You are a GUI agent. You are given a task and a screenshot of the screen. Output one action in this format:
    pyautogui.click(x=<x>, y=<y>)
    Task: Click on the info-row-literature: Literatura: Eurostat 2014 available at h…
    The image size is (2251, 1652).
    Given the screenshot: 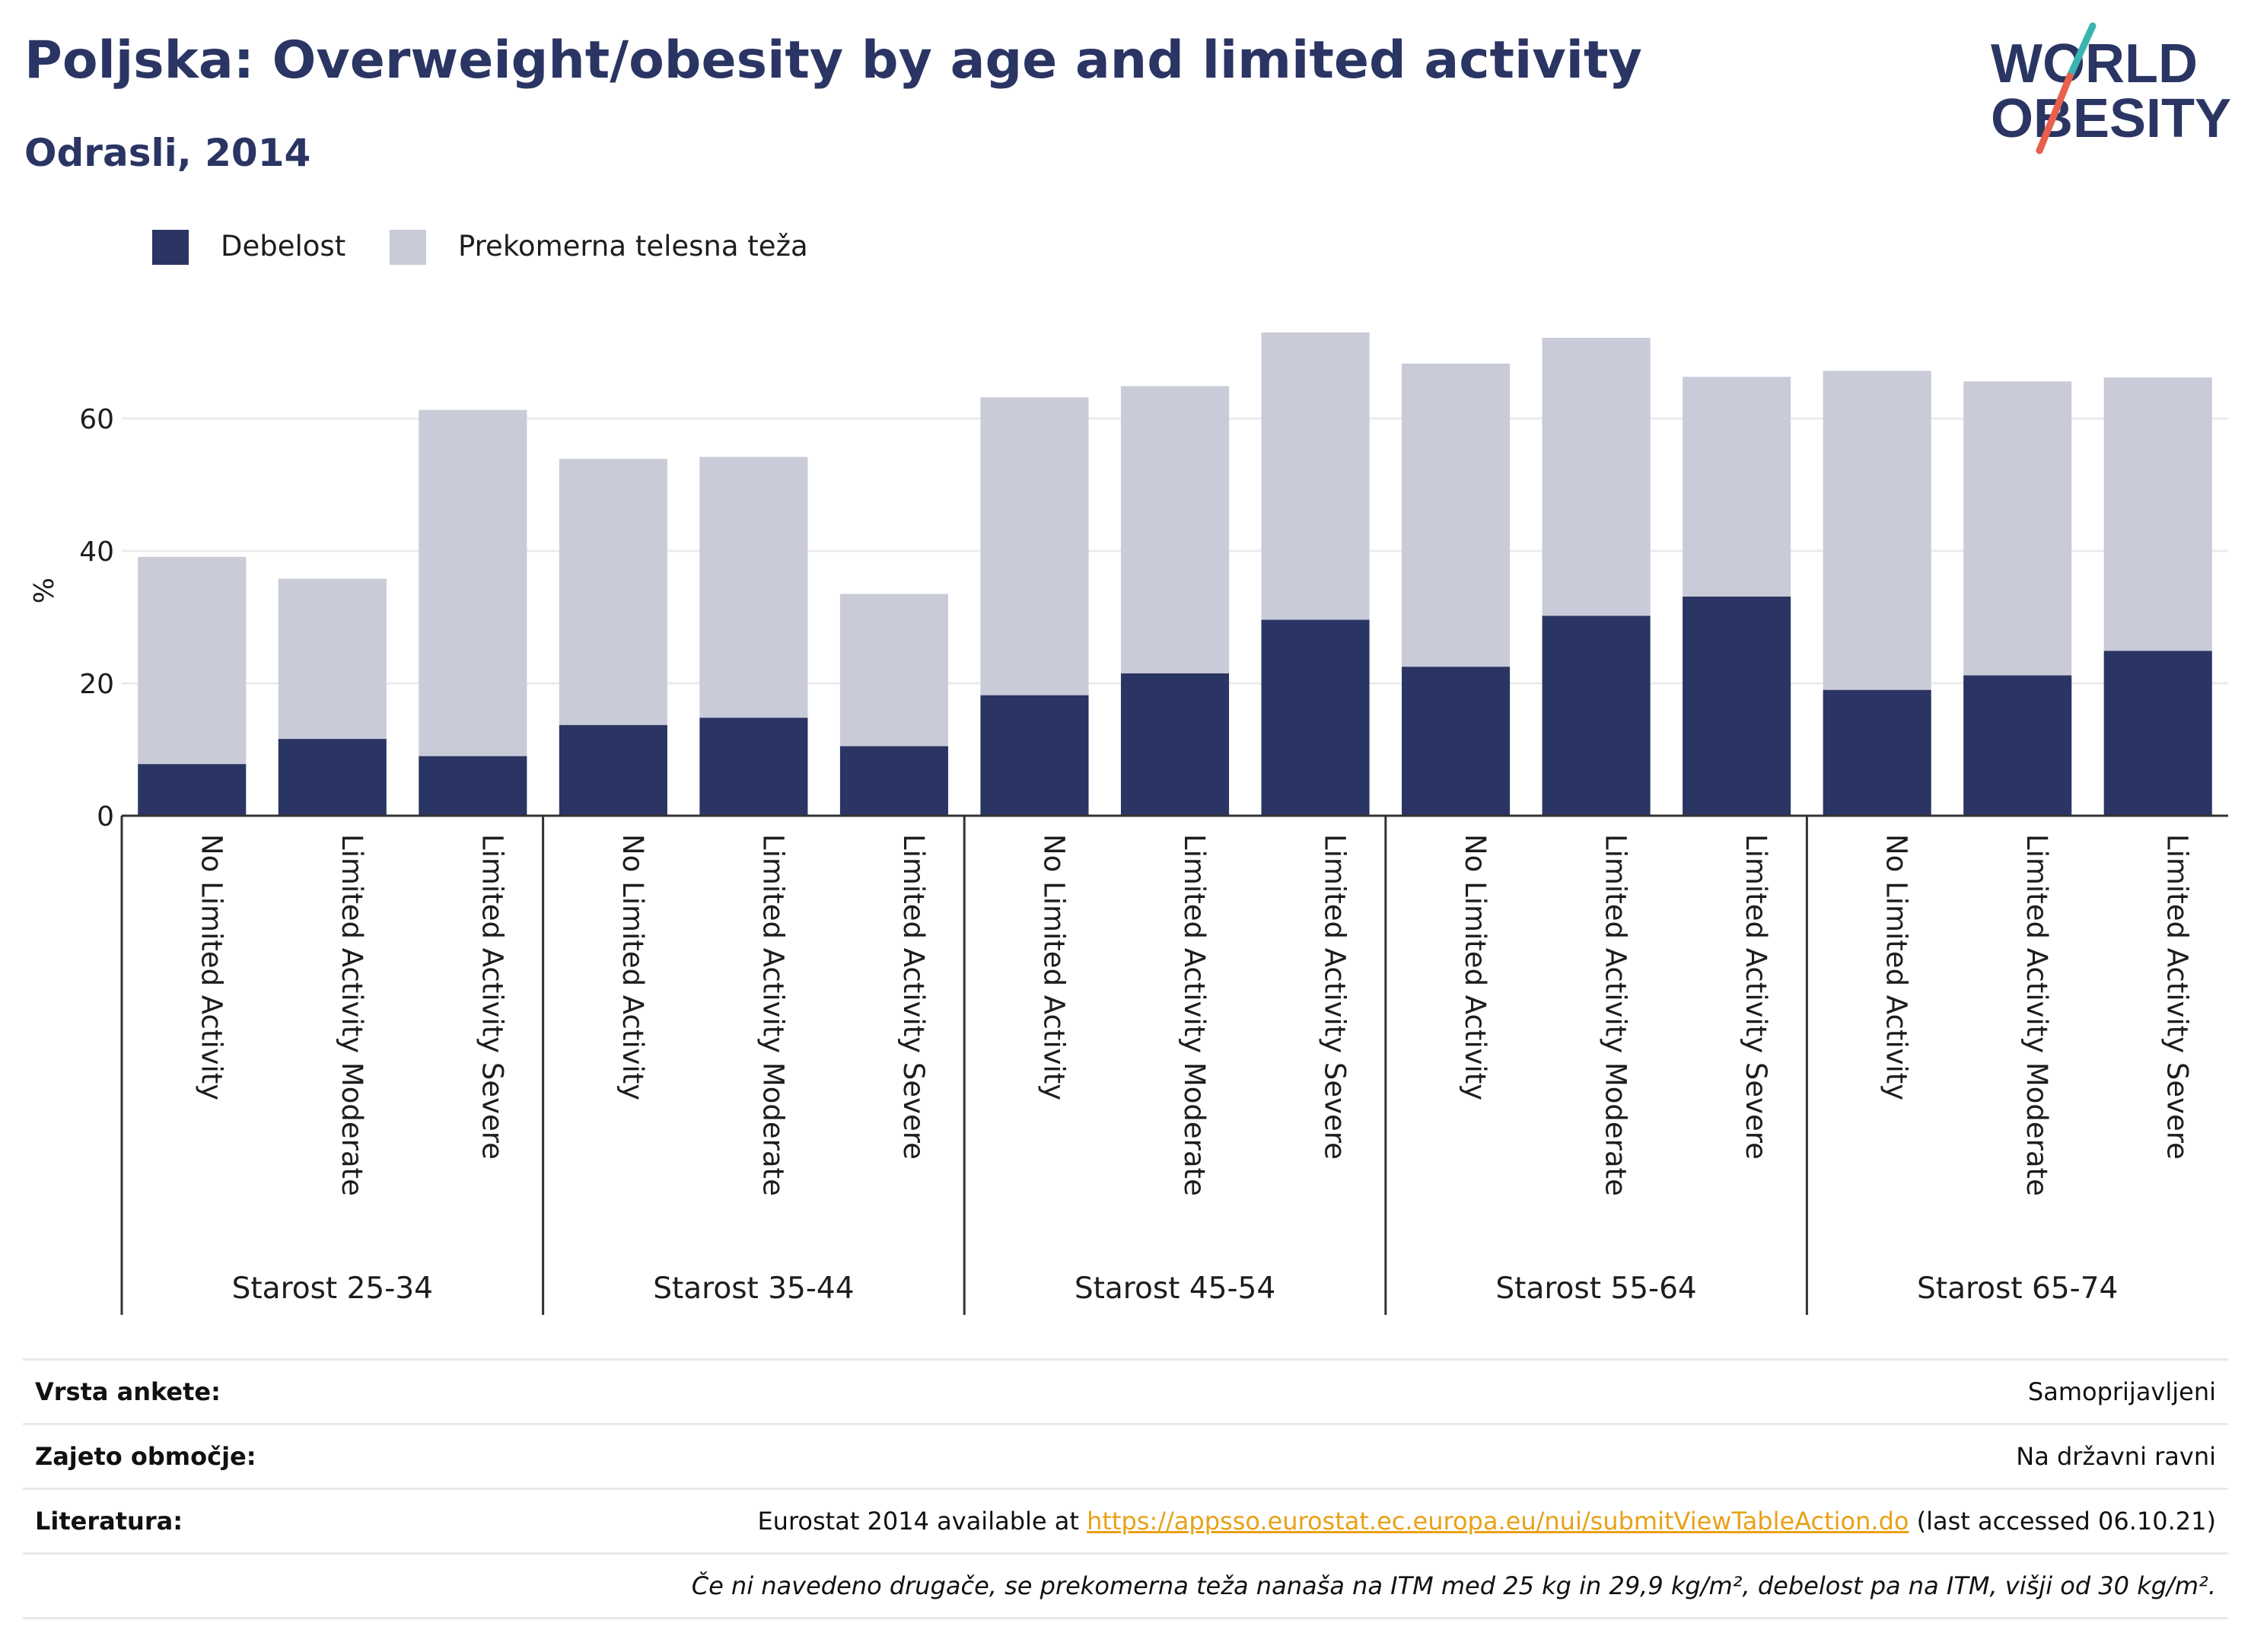 What is the action you would take?
    pyautogui.click(x=1125, y=1520)
    